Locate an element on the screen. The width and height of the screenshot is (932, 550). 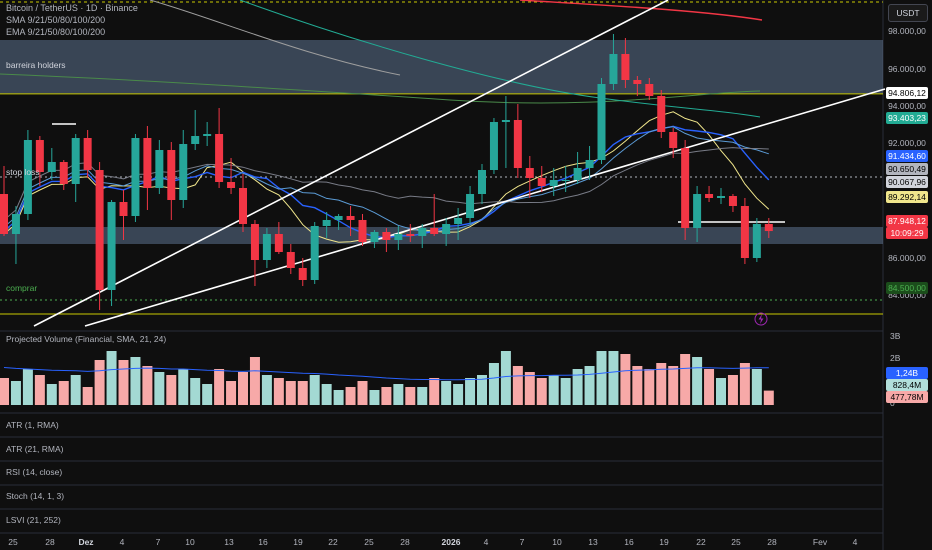
price-axis-label: 92.000,00 is located at coordinates (907, 143).